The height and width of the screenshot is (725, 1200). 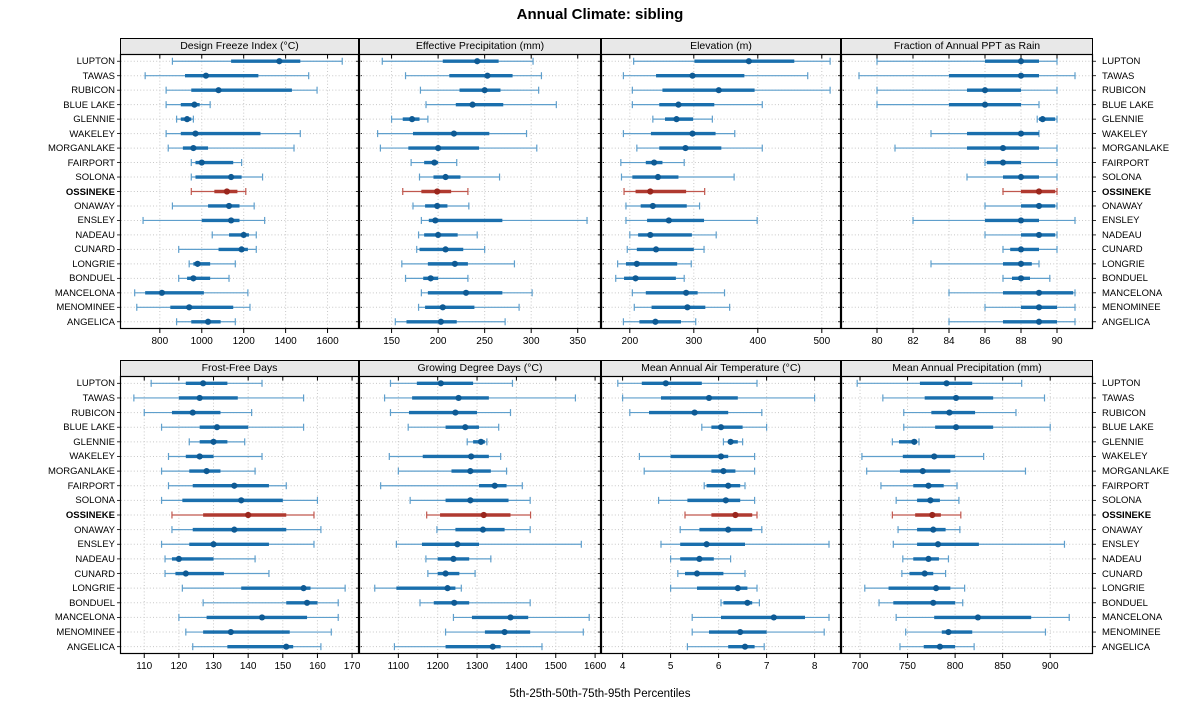 I want to click on x-tick-label: 130, so click(x=213, y=666).